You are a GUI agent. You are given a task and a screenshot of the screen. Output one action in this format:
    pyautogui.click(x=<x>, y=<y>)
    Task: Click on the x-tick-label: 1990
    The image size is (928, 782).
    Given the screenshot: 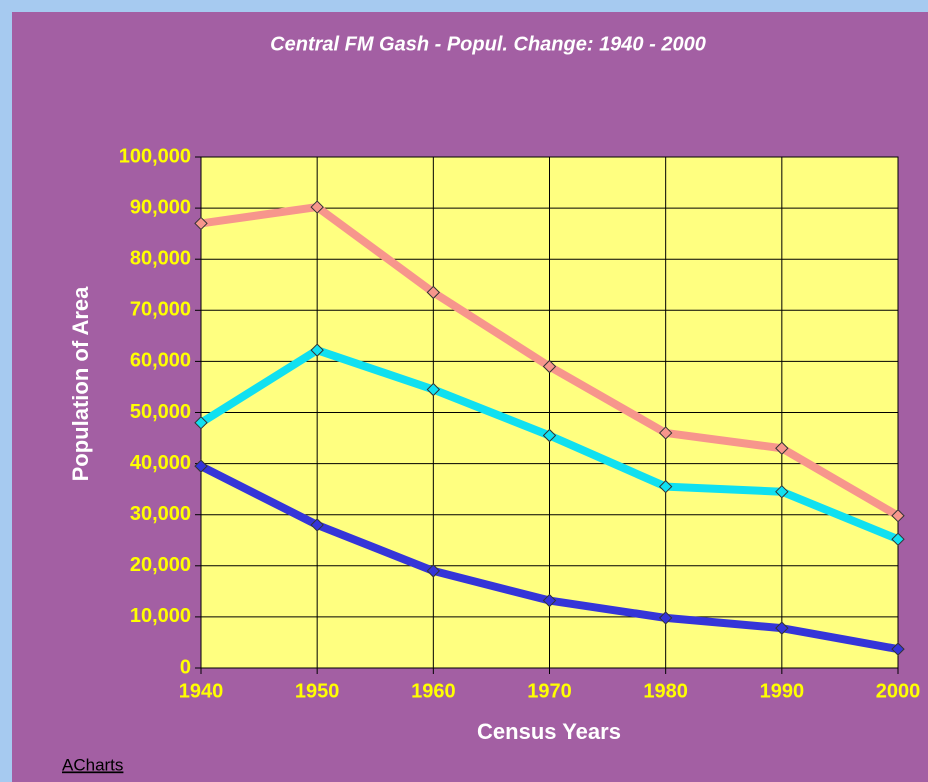 What is the action you would take?
    pyautogui.click(x=782, y=691)
    